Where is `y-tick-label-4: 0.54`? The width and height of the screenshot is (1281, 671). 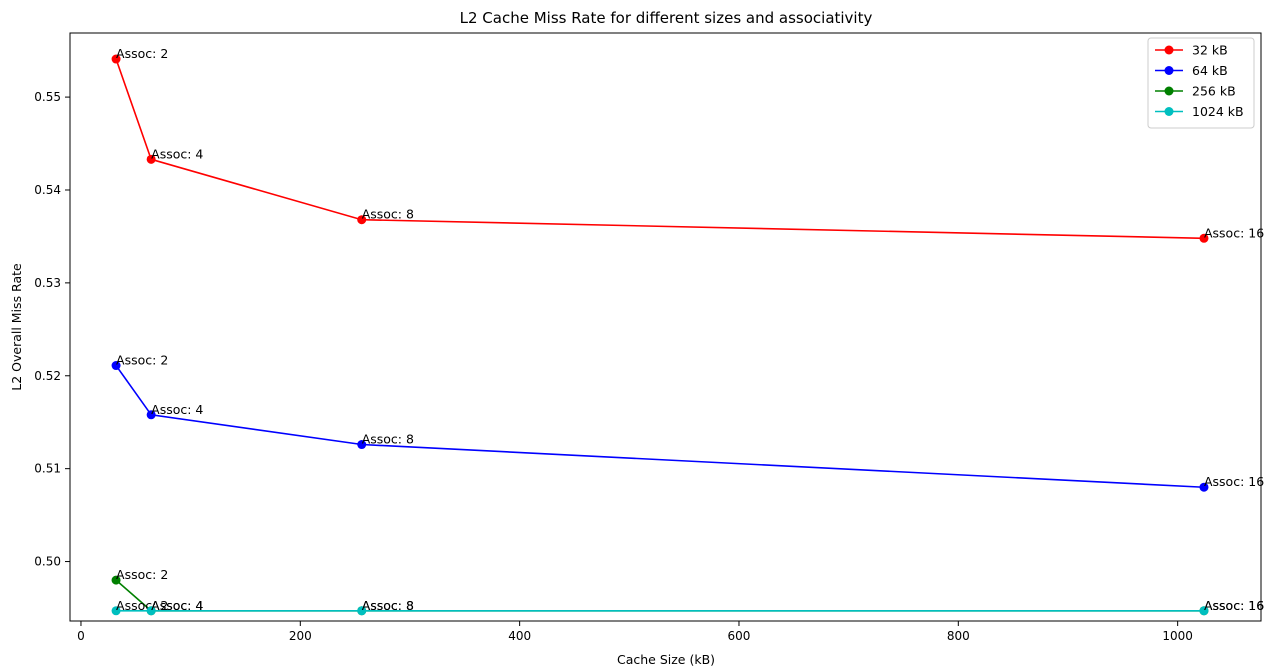
y-tick-label-4: 0.54 is located at coordinates (47, 190).